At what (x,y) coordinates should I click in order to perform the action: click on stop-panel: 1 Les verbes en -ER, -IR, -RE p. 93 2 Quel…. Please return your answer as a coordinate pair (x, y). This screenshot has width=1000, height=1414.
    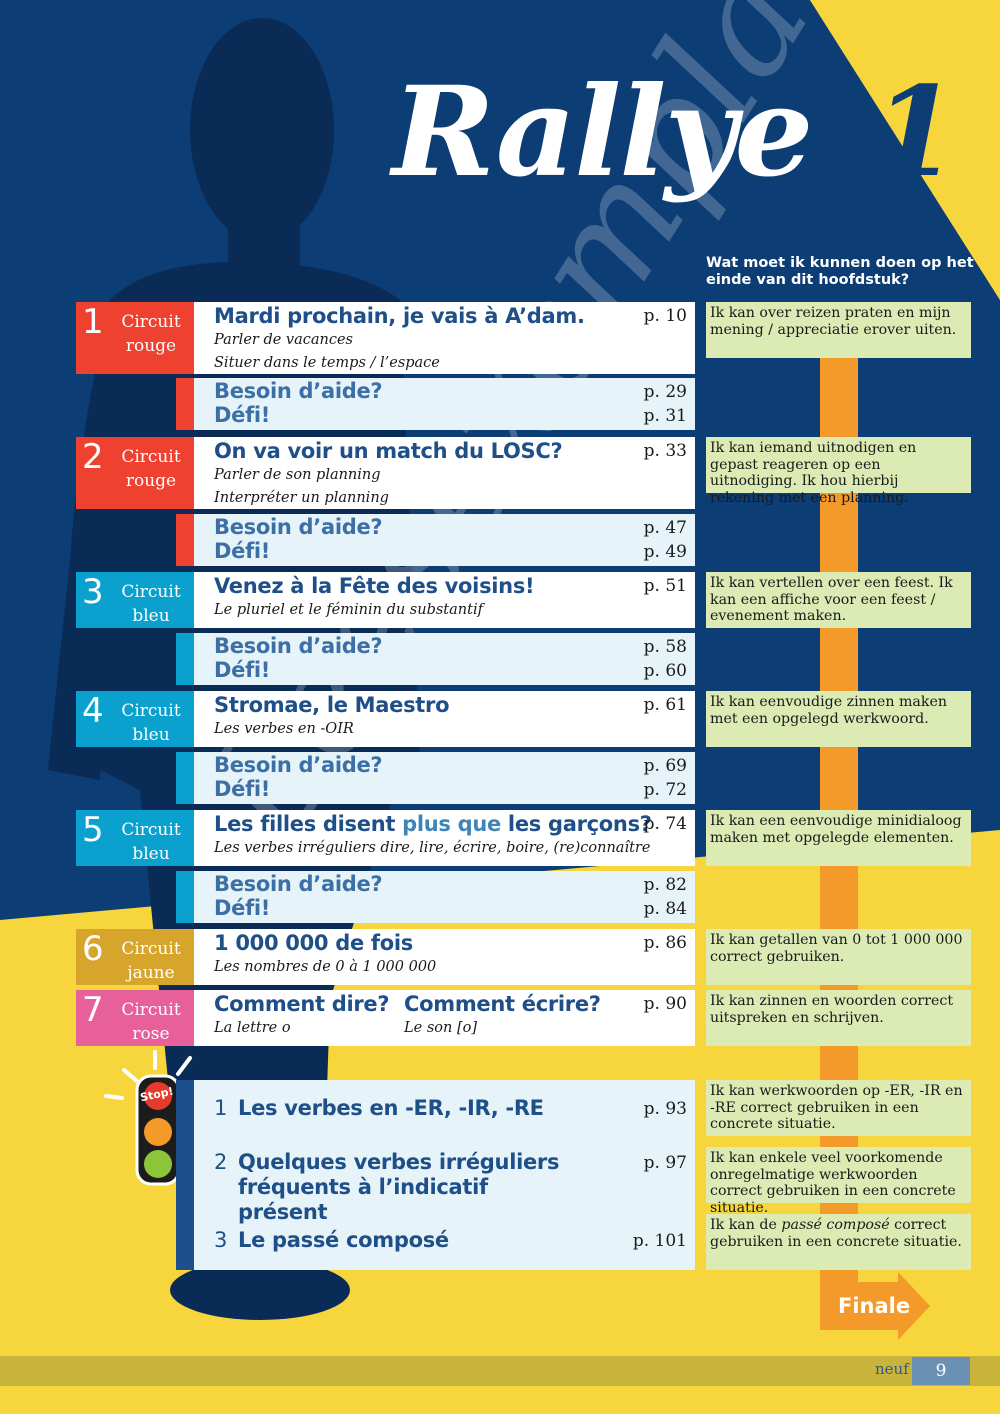
    Looking at the image, I should click on (444, 1175).